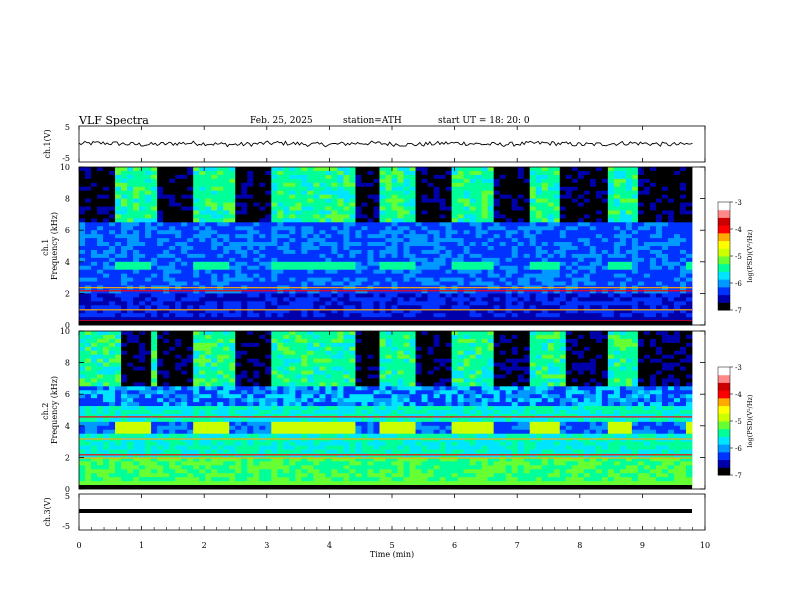 This screenshot has width=792, height=612. I want to click on ytick-label: 6, so click(67, 230).